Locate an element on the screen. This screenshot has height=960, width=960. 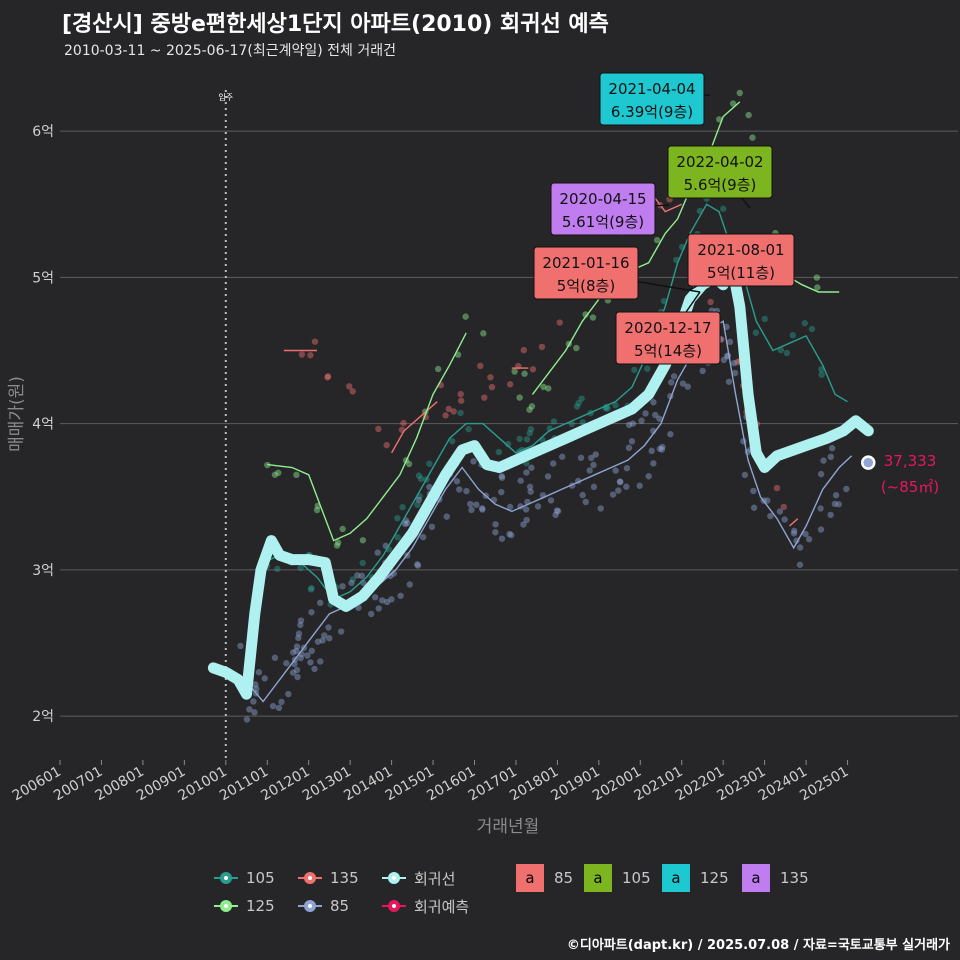
legend-label: 105 is located at coordinates (636, 878).